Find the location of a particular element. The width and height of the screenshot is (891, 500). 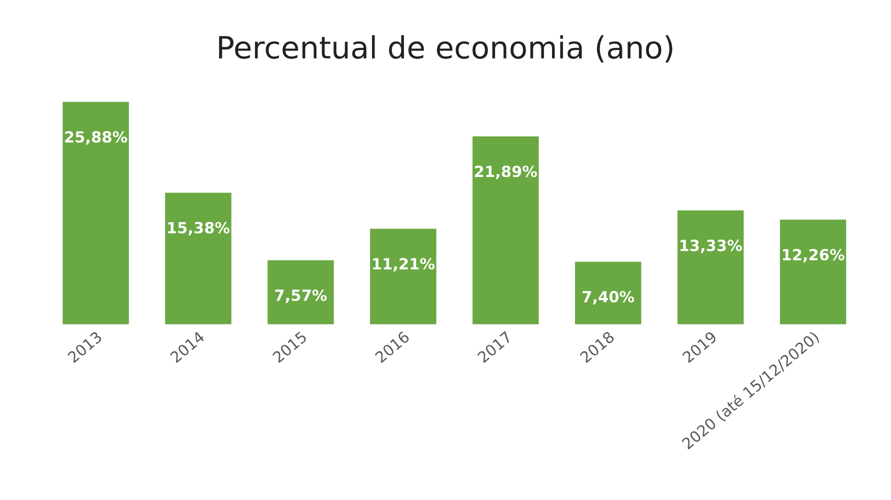

data-label: 12,26% is located at coordinates (813, 255).